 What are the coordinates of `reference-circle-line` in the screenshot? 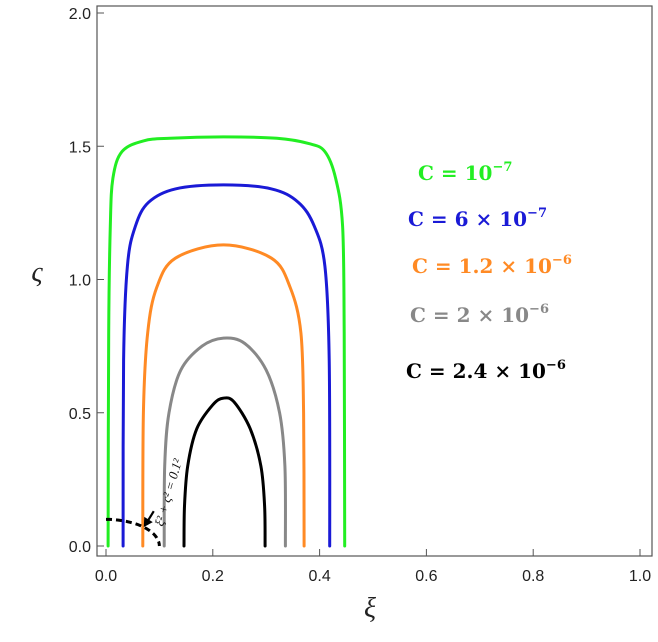 It's located at (133, 532).